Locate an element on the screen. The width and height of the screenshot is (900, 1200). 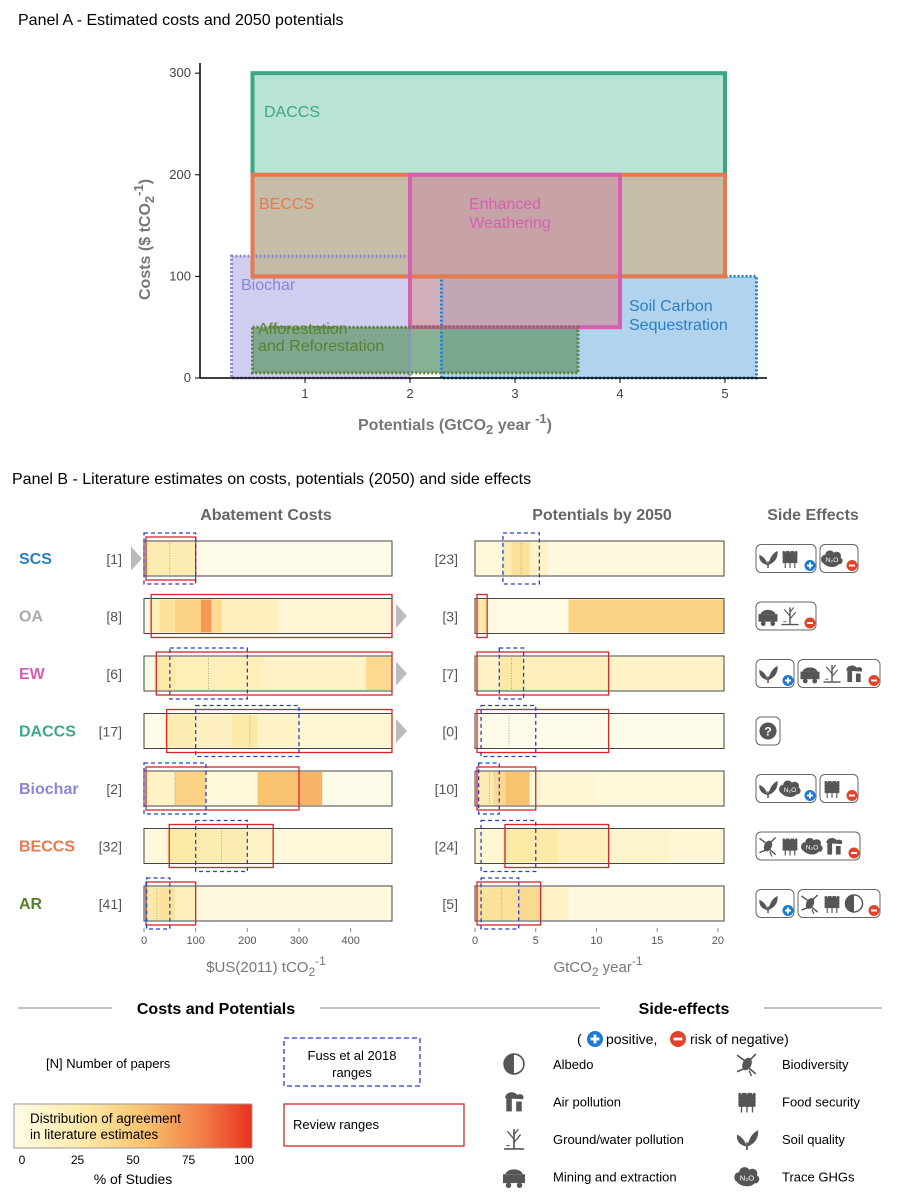
svg-text: Costs ($ tCO2-1) is located at coordinates (144, 239).